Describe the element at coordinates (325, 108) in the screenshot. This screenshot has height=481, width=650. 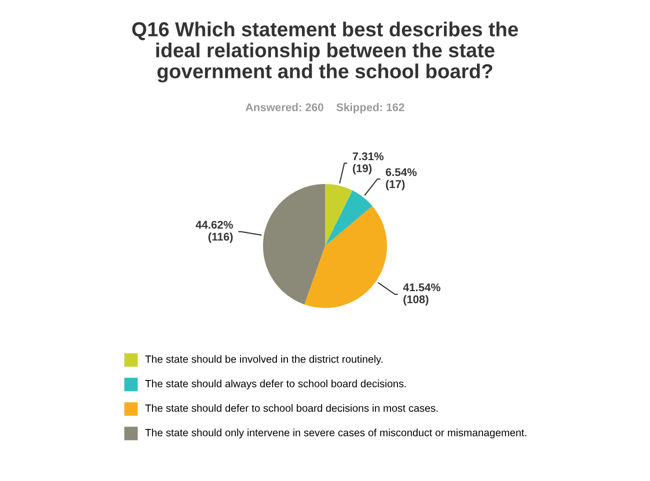
I see `chart-subtitle: Answered: 260 Skipped: 162` at that location.